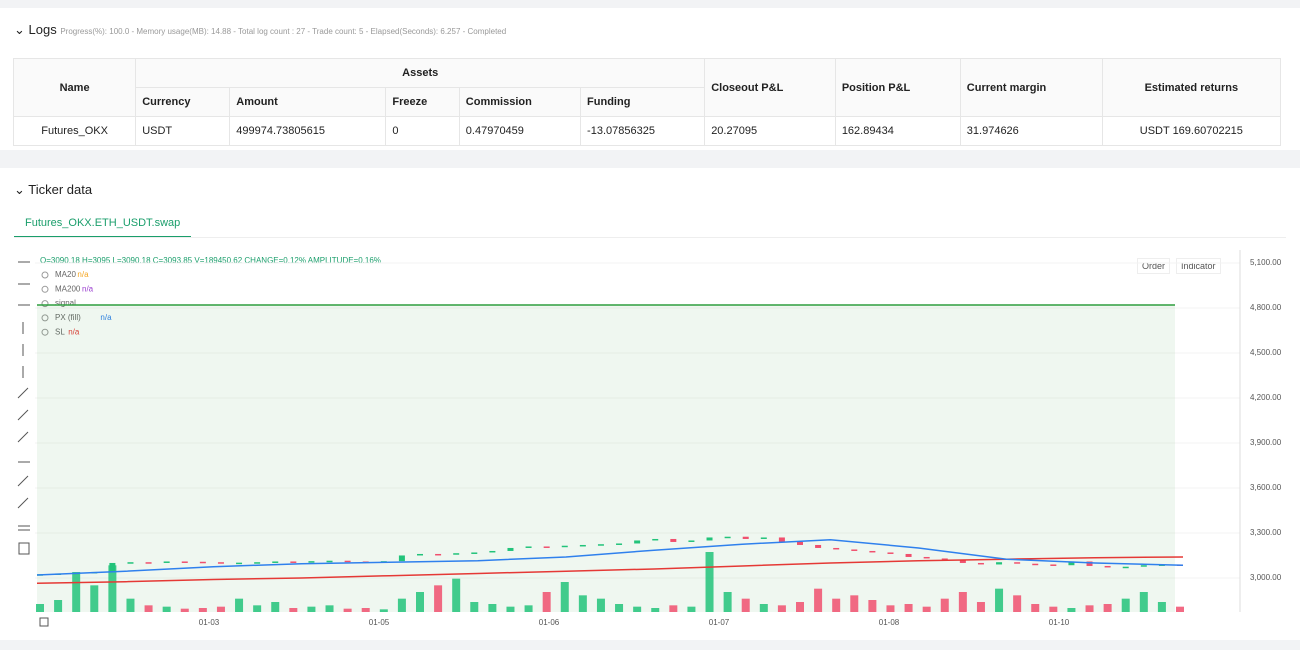 The height and width of the screenshot is (650, 1300). I want to click on y-tick-label: 4,800.00, so click(1266, 307).